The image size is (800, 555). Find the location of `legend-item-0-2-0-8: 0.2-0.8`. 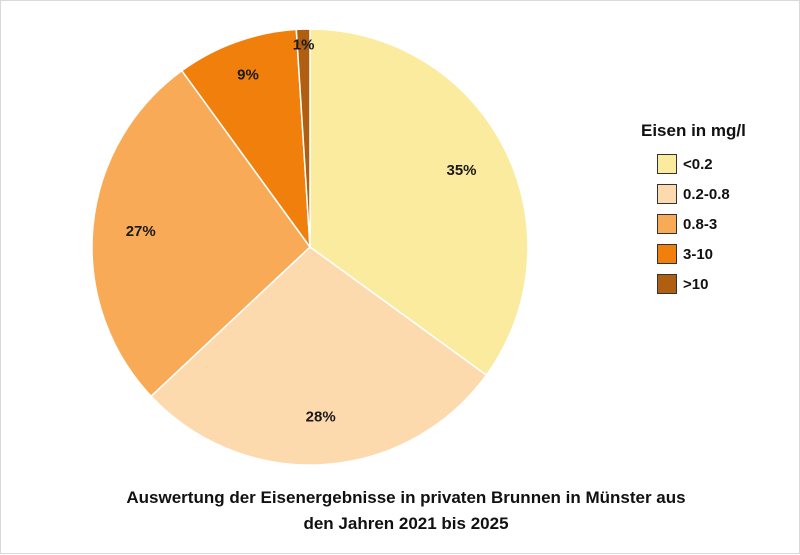

legend-item-0-2-0-8: 0.2-0.8 is located at coordinates (724, 194).